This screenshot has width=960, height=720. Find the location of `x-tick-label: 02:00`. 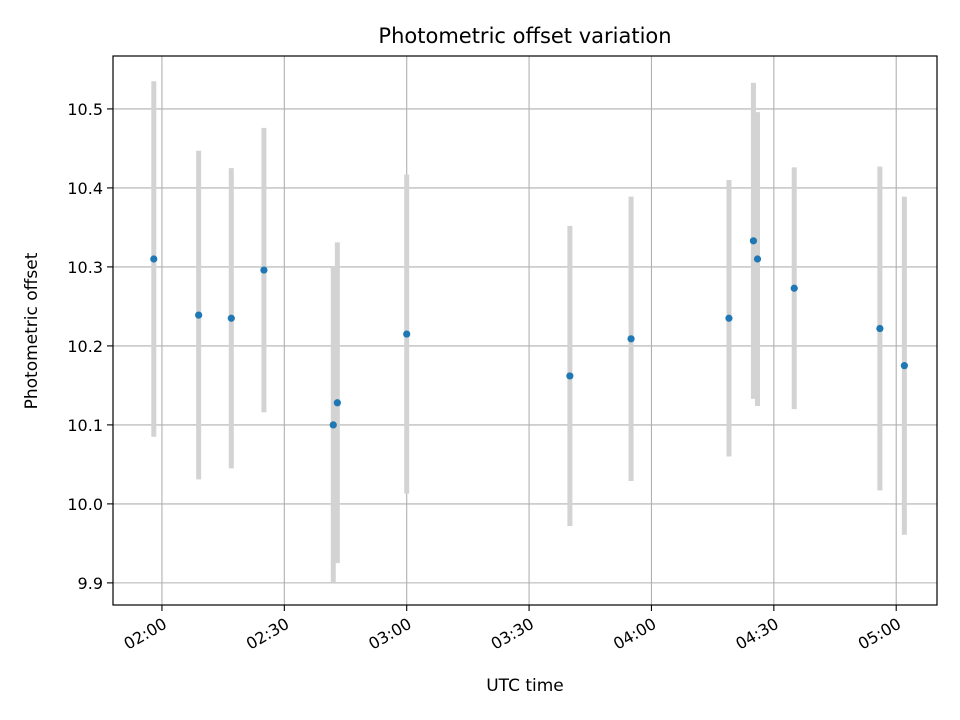

x-tick-label: 02:00 is located at coordinates (145, 634).